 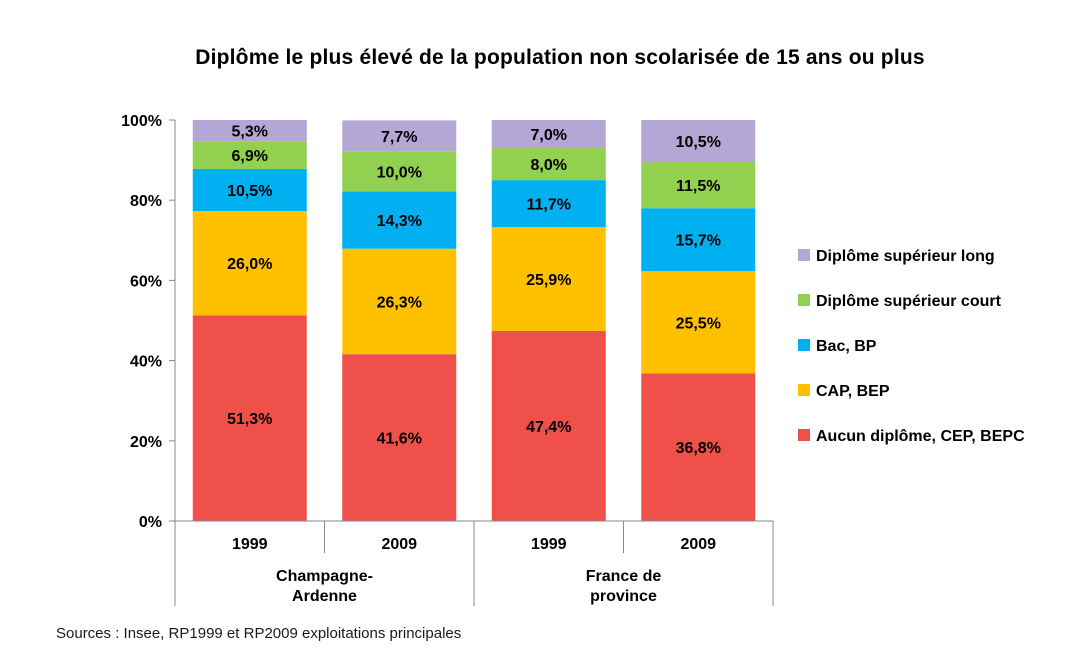 I want to click on data-label: 25,9%, so click(x=548, y=280).